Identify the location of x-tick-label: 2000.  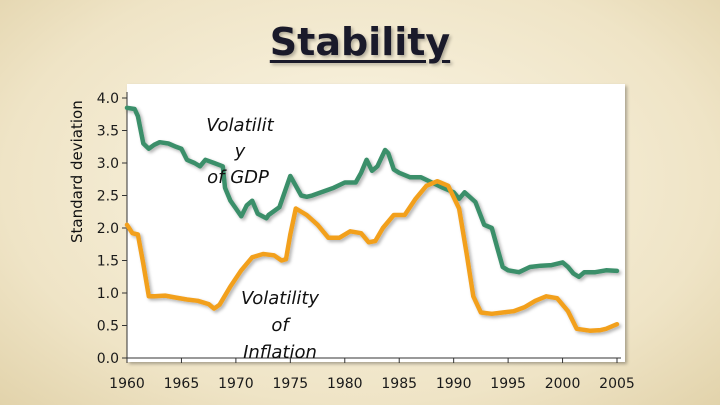
(563, 384).